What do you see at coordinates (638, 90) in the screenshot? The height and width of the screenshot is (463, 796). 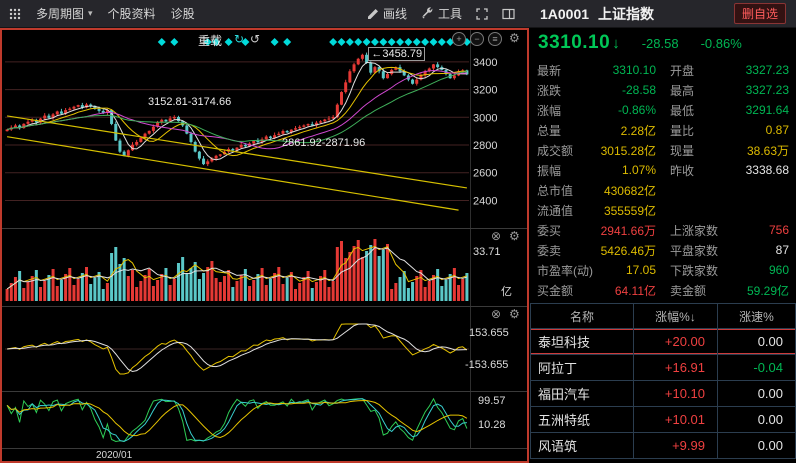 I see `quote-field-value: -28.58` at bounding box center [638, 90].